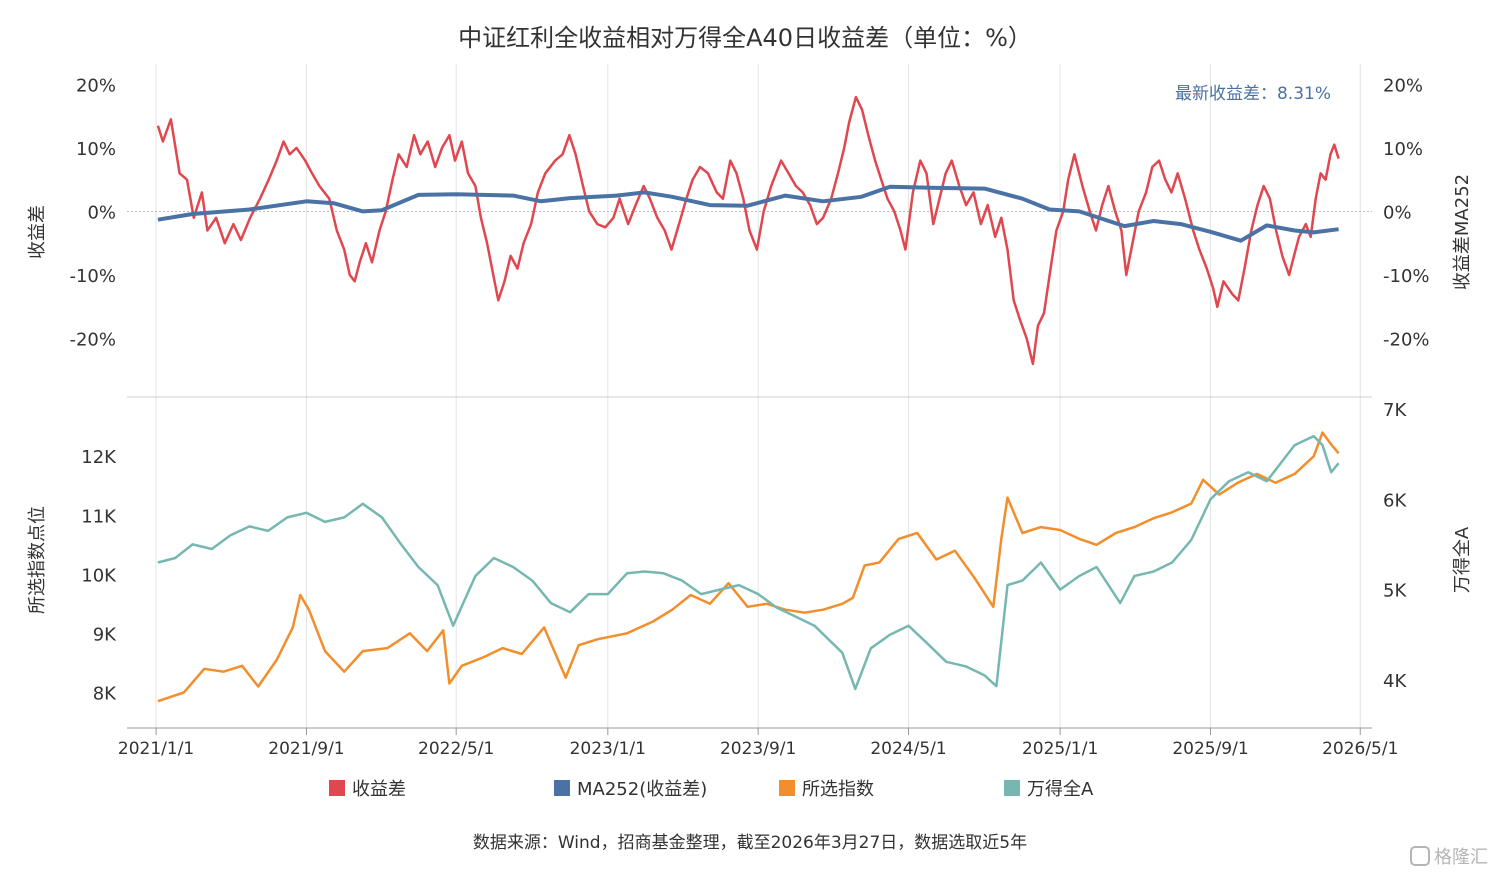 This screenshot has width=1500, height=875. I want to click on x-tick-label: 2022/5/1, so click(456, 749).